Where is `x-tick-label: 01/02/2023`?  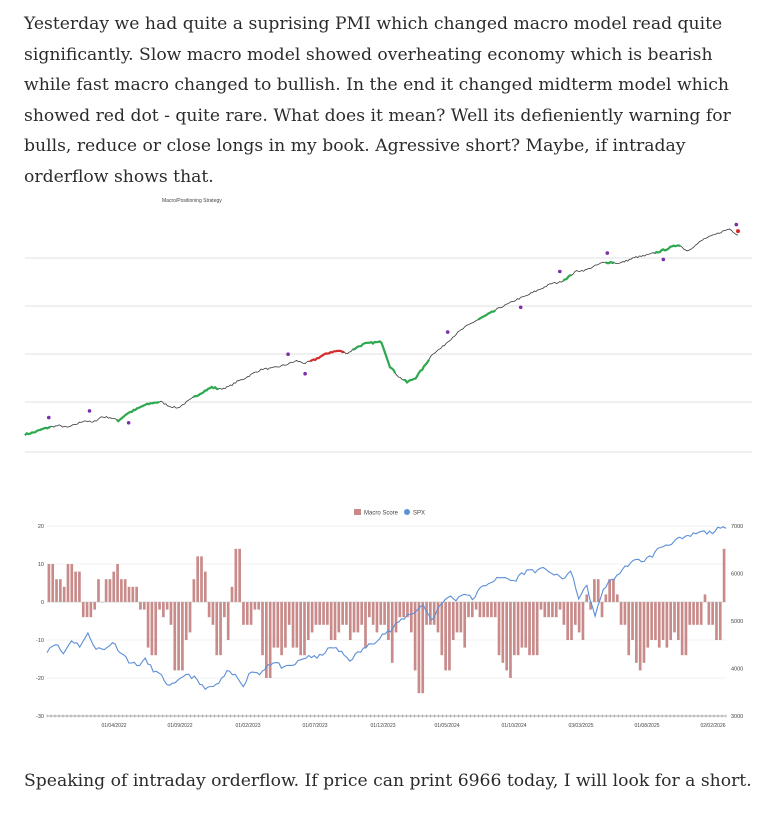
x-tick-label: 01/02/2023 is located at coordinates (247, 726).